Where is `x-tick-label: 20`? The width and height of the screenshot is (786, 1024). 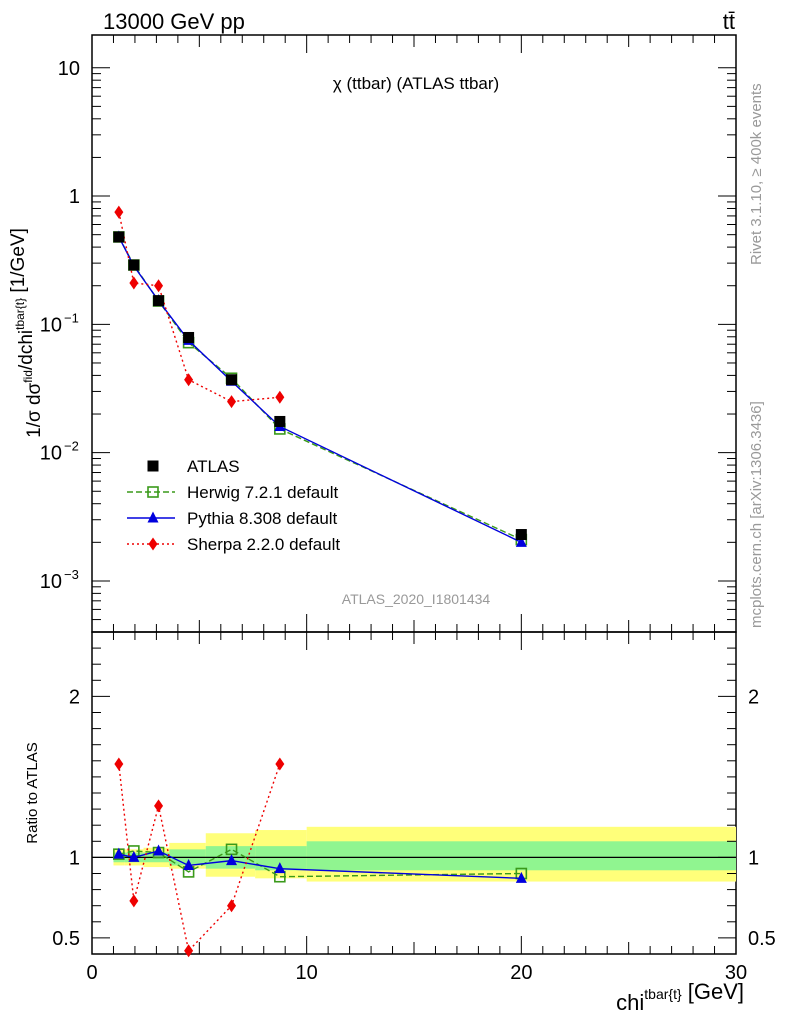
x-tick-label: 20 is located at coordinates (521, 973).